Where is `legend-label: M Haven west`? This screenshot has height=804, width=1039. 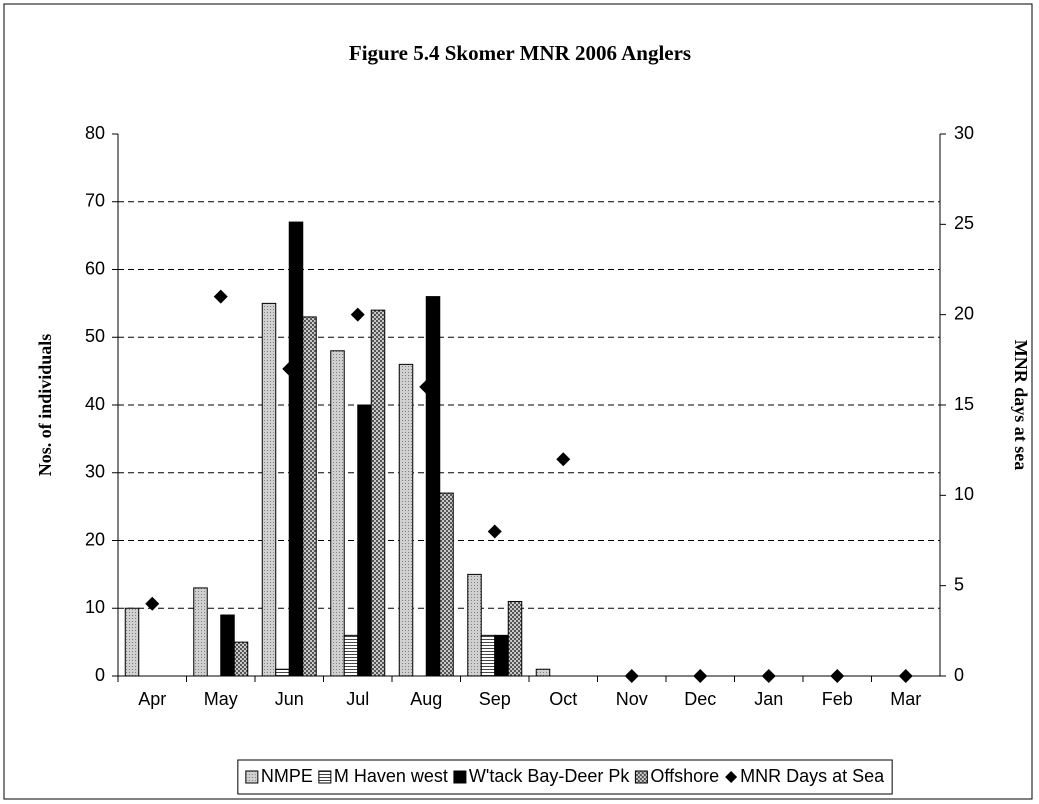
legend-label: M Haven west is located at coordinates (391, 776).